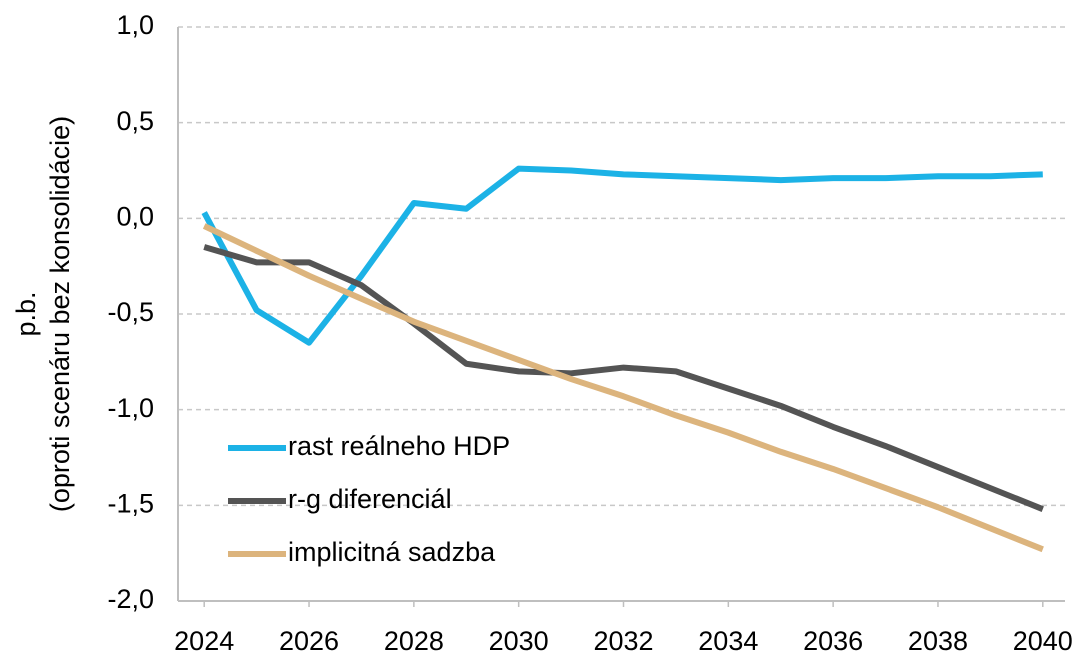 The image size is (1086, 663). Describe the element at coordinates (623, 641) in the screenshot. I see `x-tick-label: 2032` at that location.